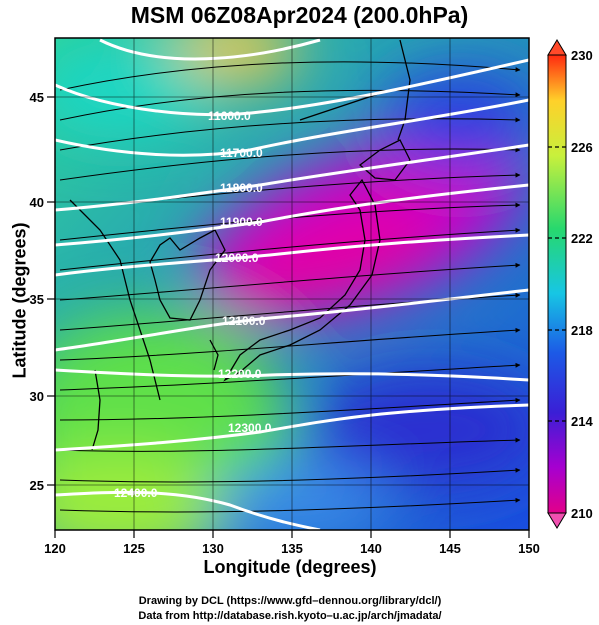  I want to click on x-tick-label: 135, so click(292, 548).